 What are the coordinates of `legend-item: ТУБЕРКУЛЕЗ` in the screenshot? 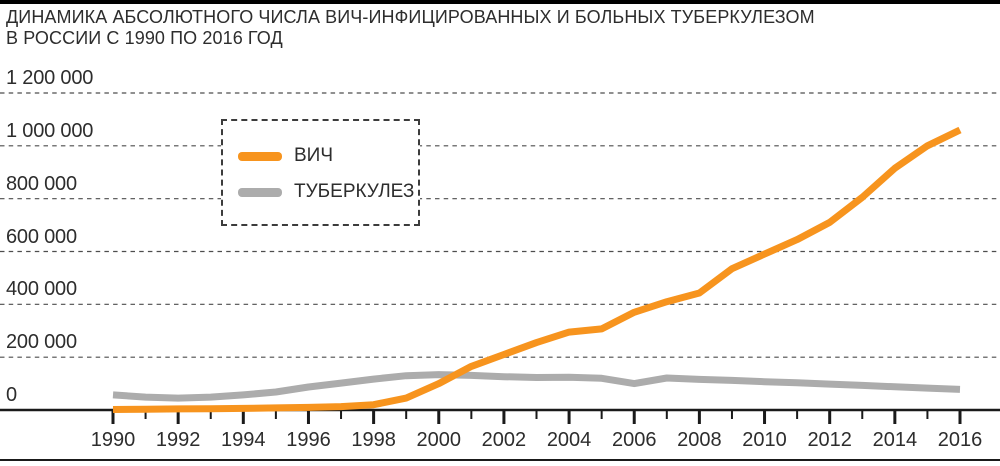 It's located at (326, 191).